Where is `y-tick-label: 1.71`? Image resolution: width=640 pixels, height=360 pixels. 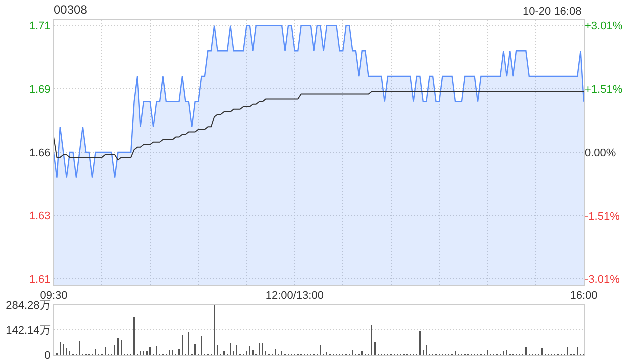
y-tick-label: 1.71 is located at coordinates (40, 26).